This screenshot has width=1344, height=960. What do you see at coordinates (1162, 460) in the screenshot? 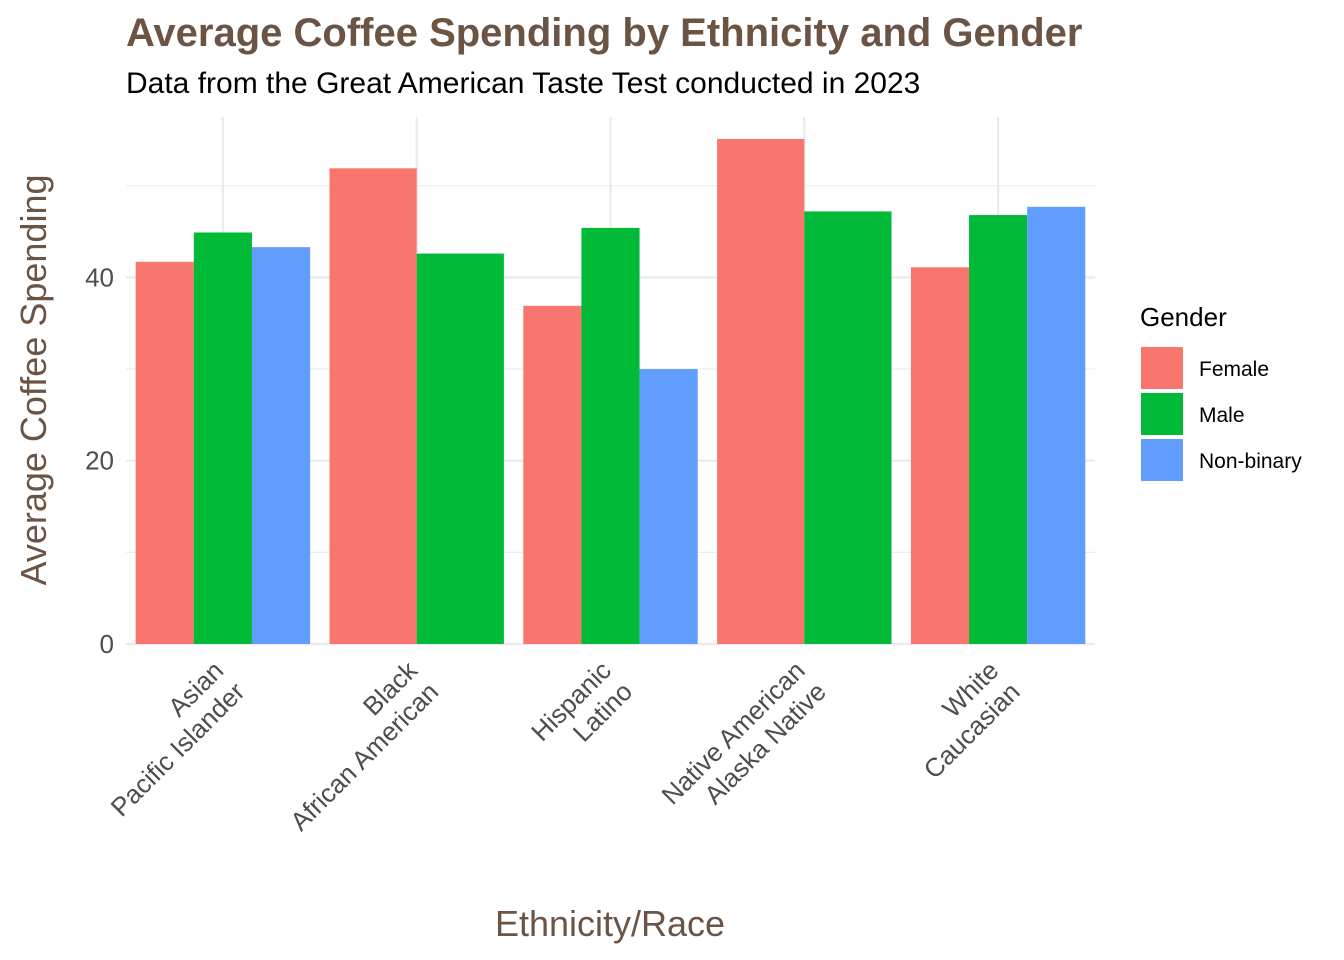
I see `legend-key-non-binary` at bounding box center [1162, 460].